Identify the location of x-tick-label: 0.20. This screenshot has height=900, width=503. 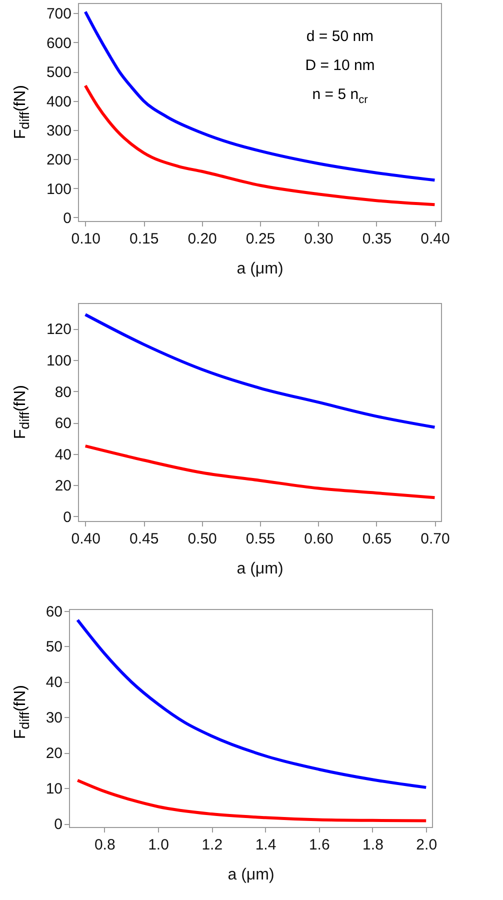
(202, 239).